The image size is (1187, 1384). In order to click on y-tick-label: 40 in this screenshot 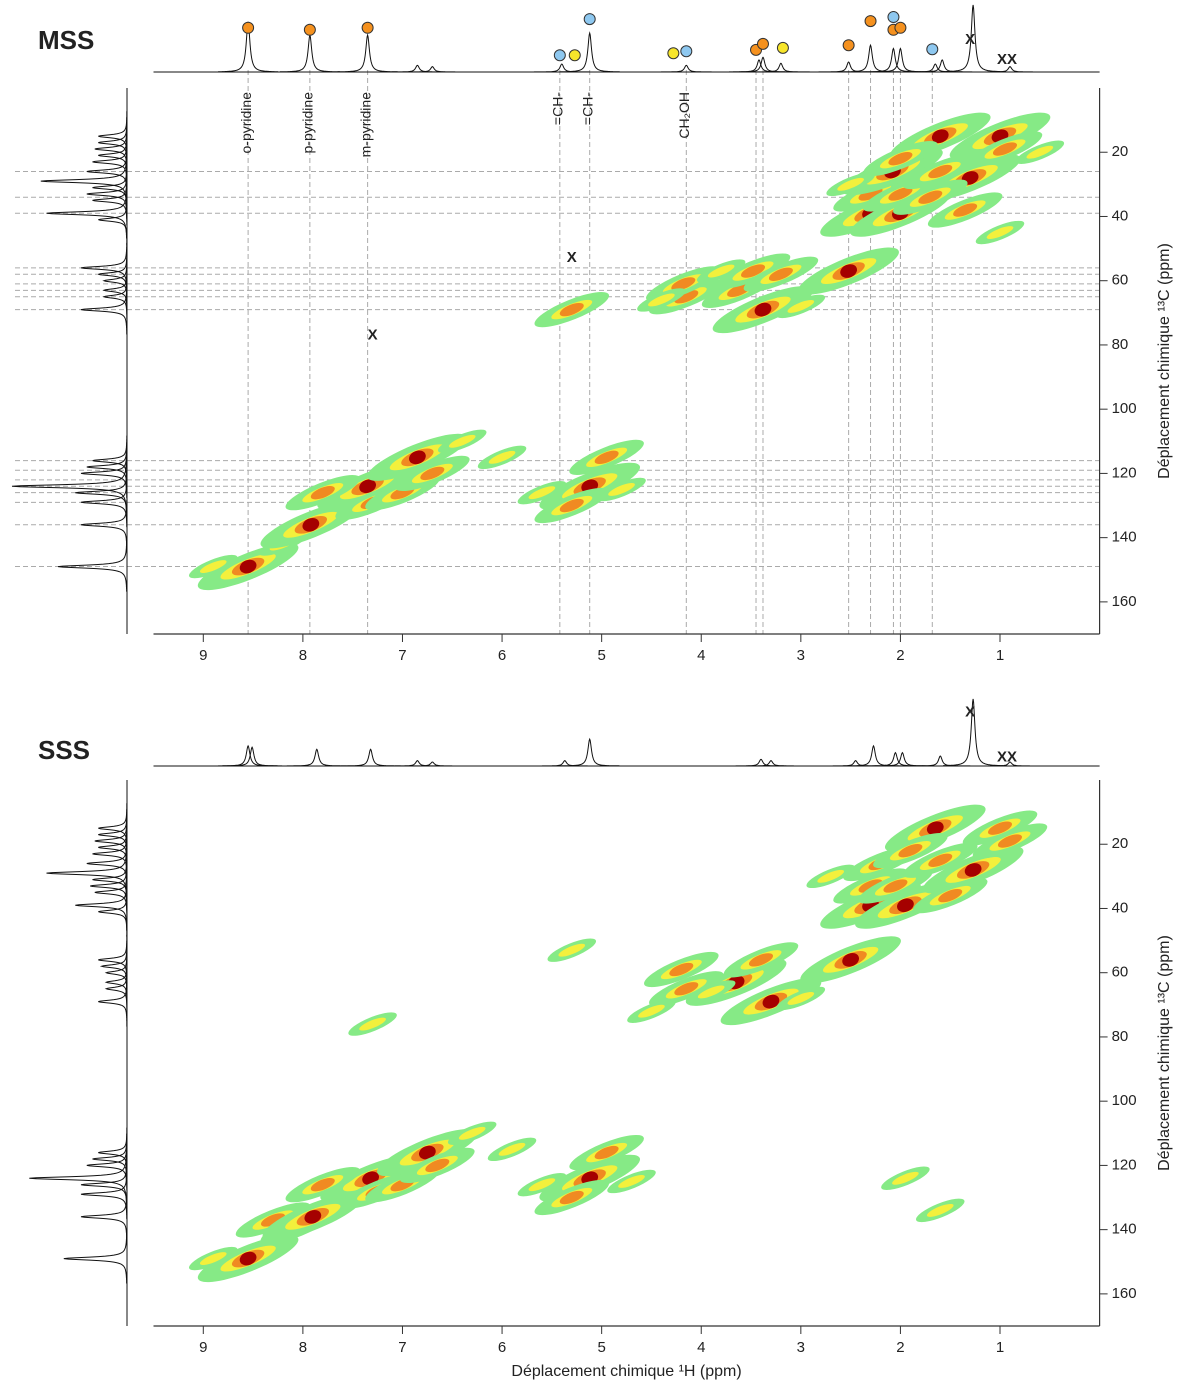, I will do `click(1120, 907)`.